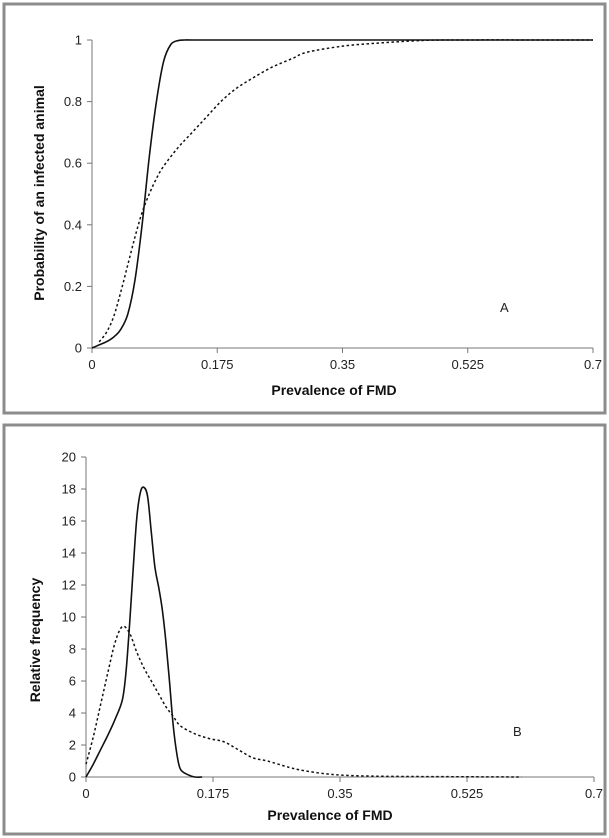 The width and height of the screenshot is (609, 838). Describe the element at coordinates (39, 192) in the screenshot. I see `y-axis-title-a: Probability of an infected animal` at that location.